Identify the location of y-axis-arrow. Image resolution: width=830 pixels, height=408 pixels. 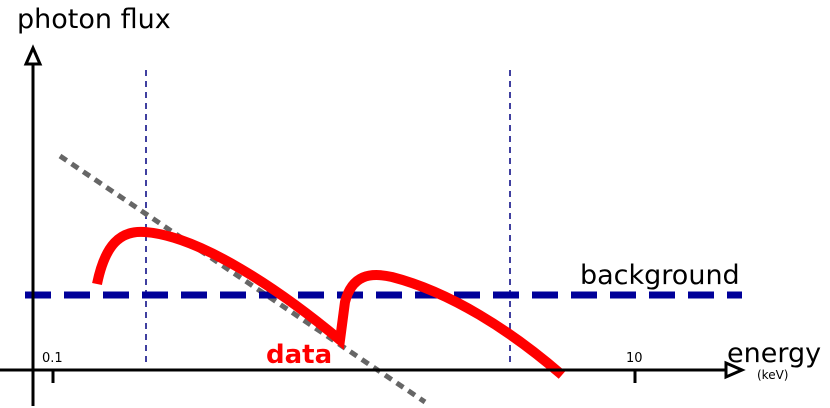
(33, 55).